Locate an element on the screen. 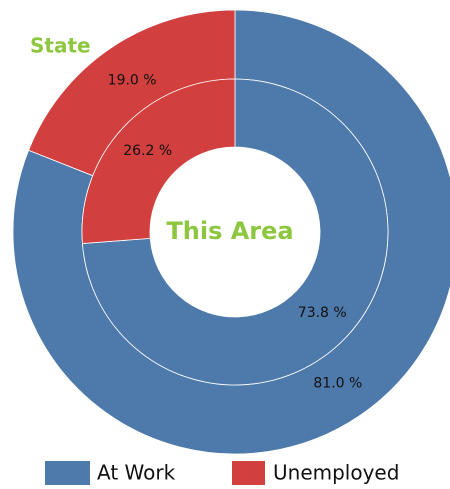 This screenshot has height=489, width=450. legend-label: At Work is located at coordinates (136, 473).